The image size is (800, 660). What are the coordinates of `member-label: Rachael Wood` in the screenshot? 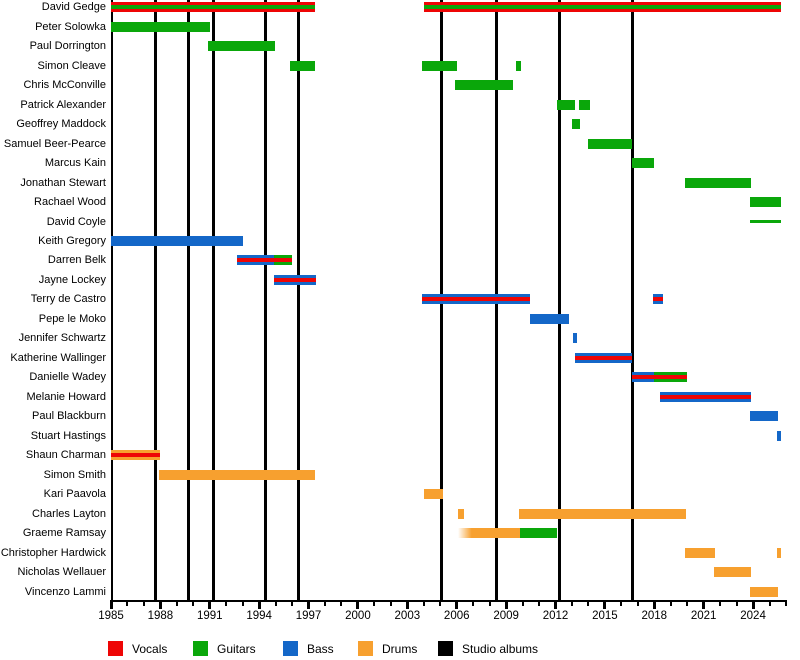 It's located at (70, 202).